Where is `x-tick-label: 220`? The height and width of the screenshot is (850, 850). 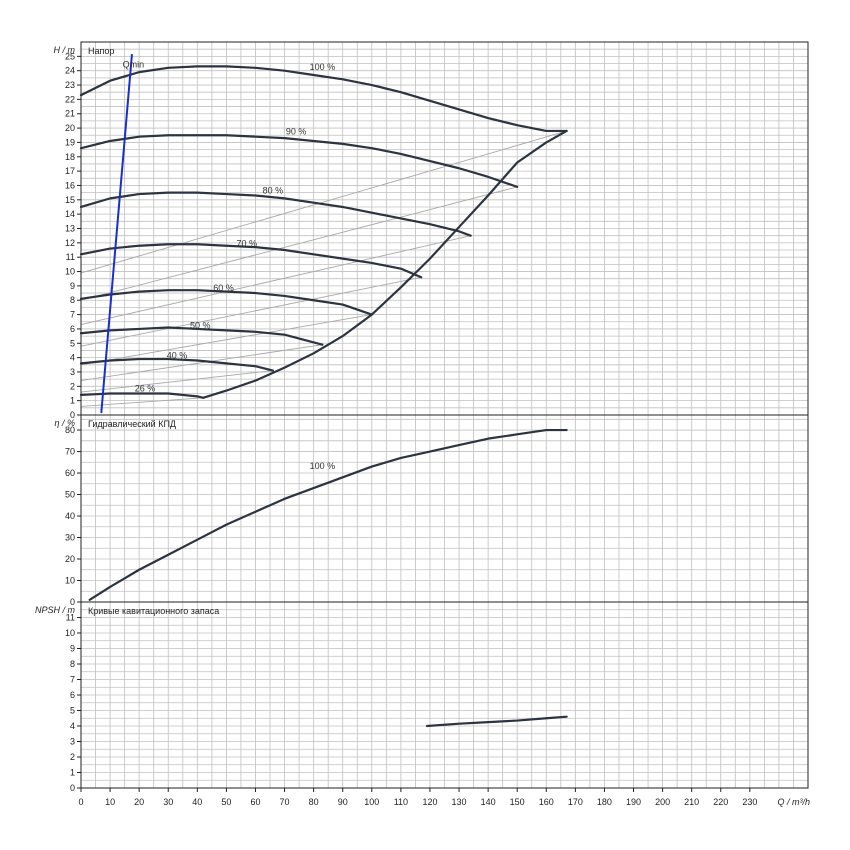 x-tick-label: 220 is located at coordinates (720, 802).